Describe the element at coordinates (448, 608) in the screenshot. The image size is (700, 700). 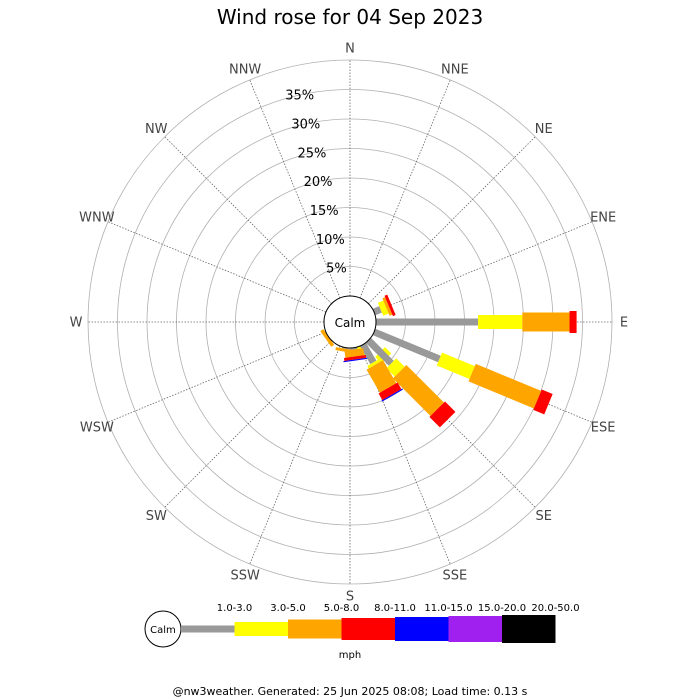
I see `legend-label-5: 11.0-15.0` at that location.